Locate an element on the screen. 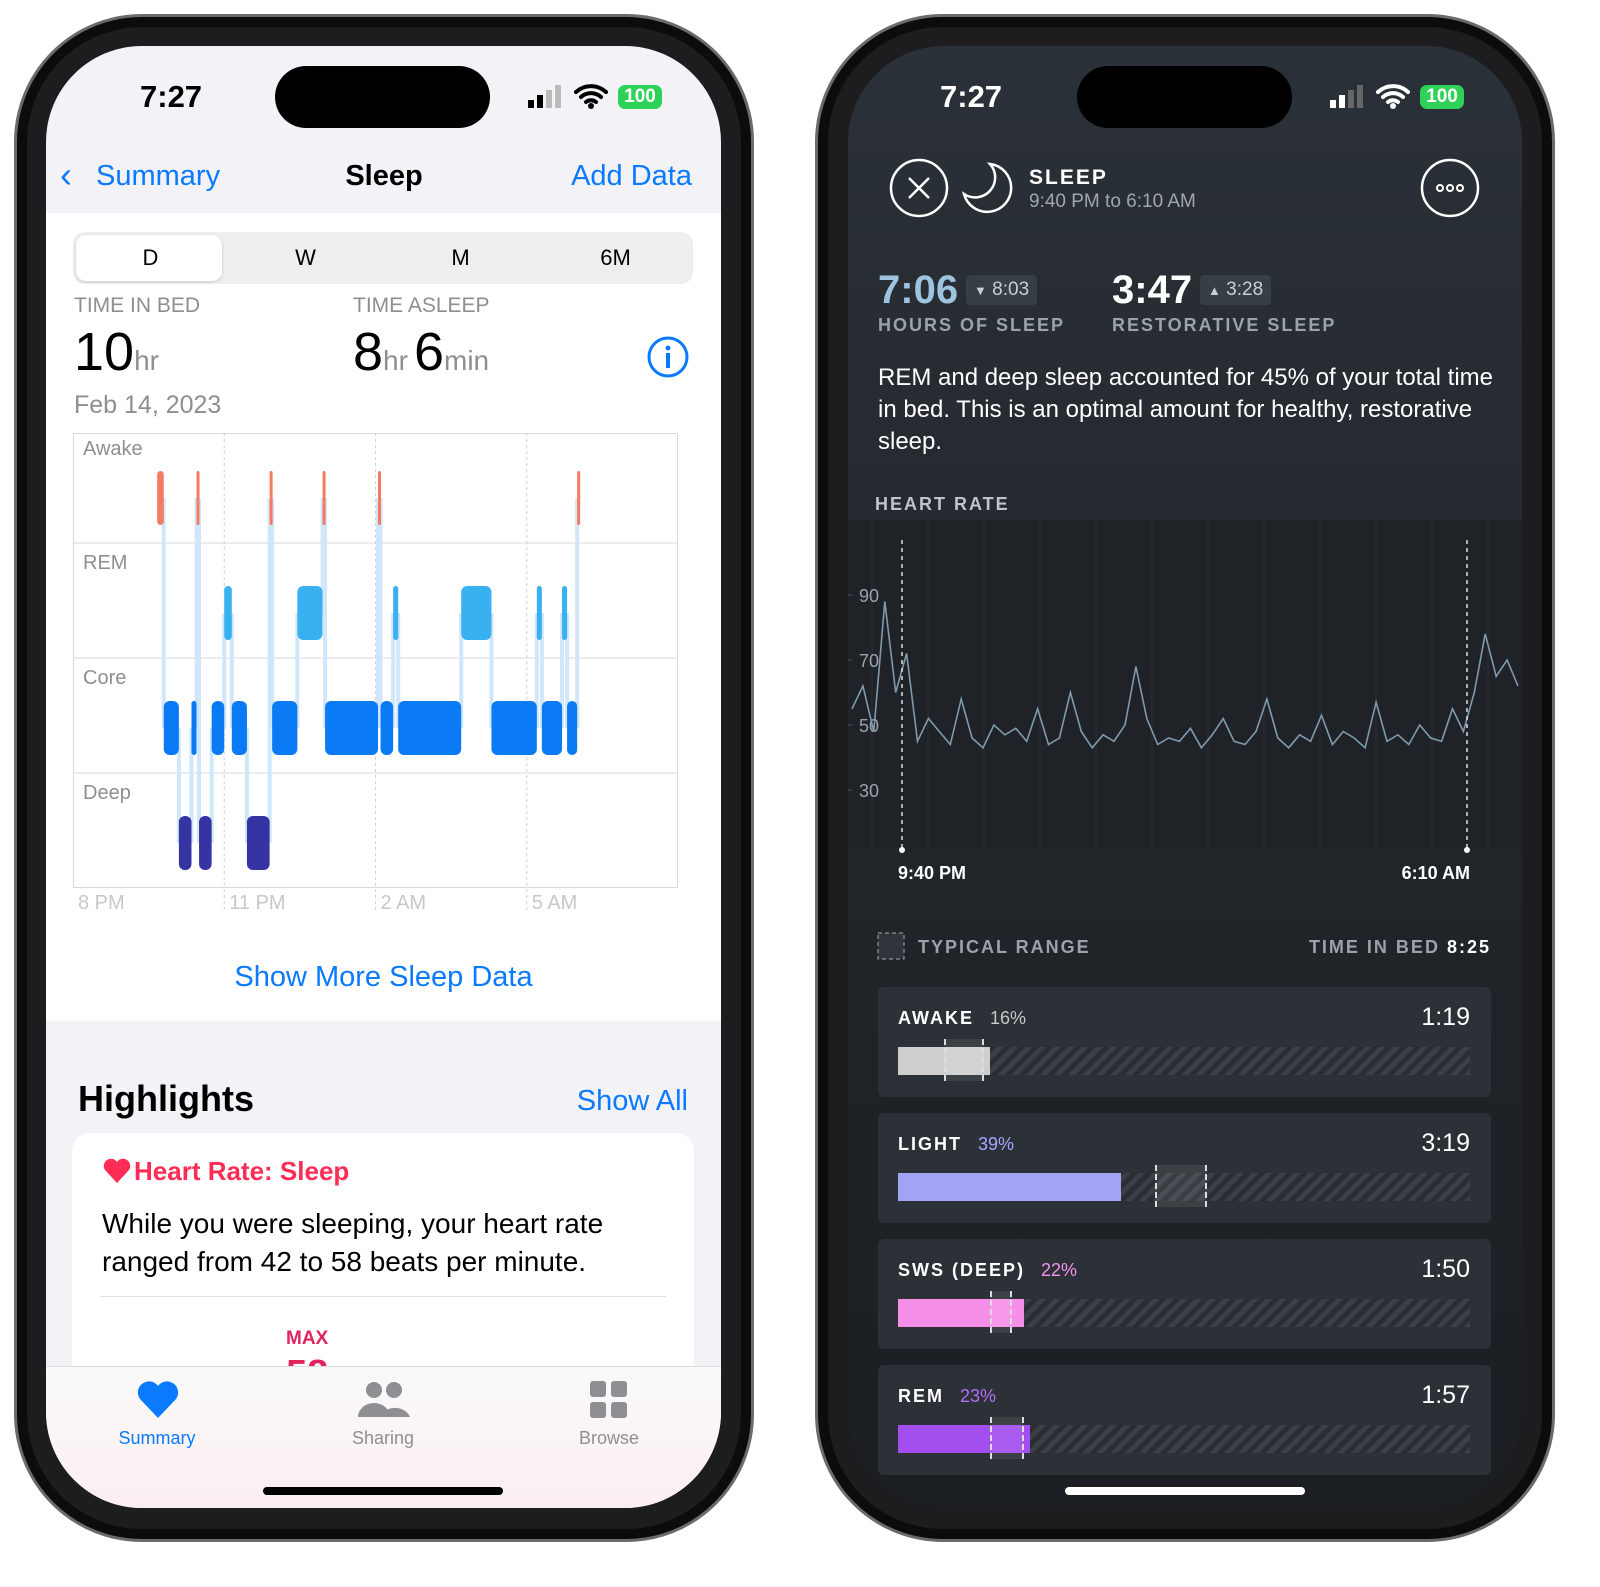  time-in-bed-label: TIME IN BED is located at coordinates (1374, 947).